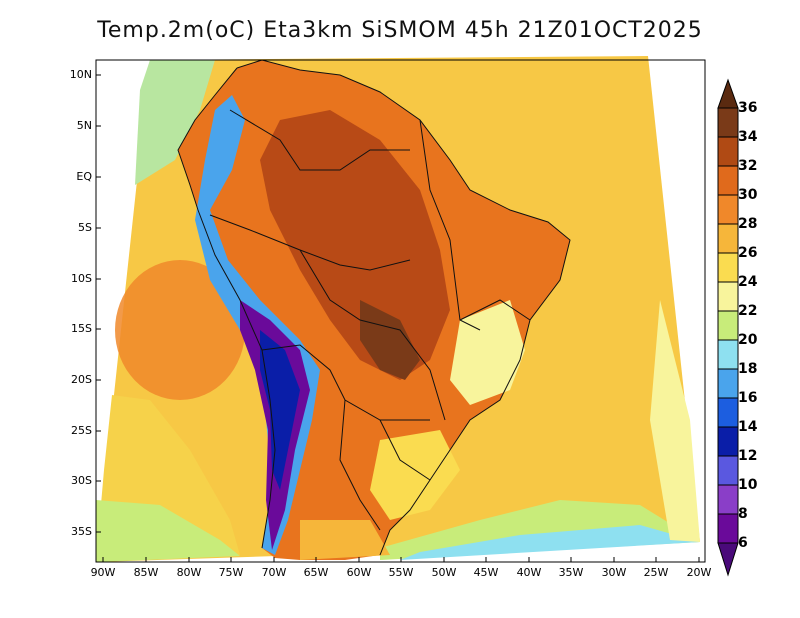 The height and width of the screenshot is (618, 800). What do you see at coordinates (146, 572) in the screenshot?
I see `lon-label-85w: 85W` at bounding box center [146, 572].